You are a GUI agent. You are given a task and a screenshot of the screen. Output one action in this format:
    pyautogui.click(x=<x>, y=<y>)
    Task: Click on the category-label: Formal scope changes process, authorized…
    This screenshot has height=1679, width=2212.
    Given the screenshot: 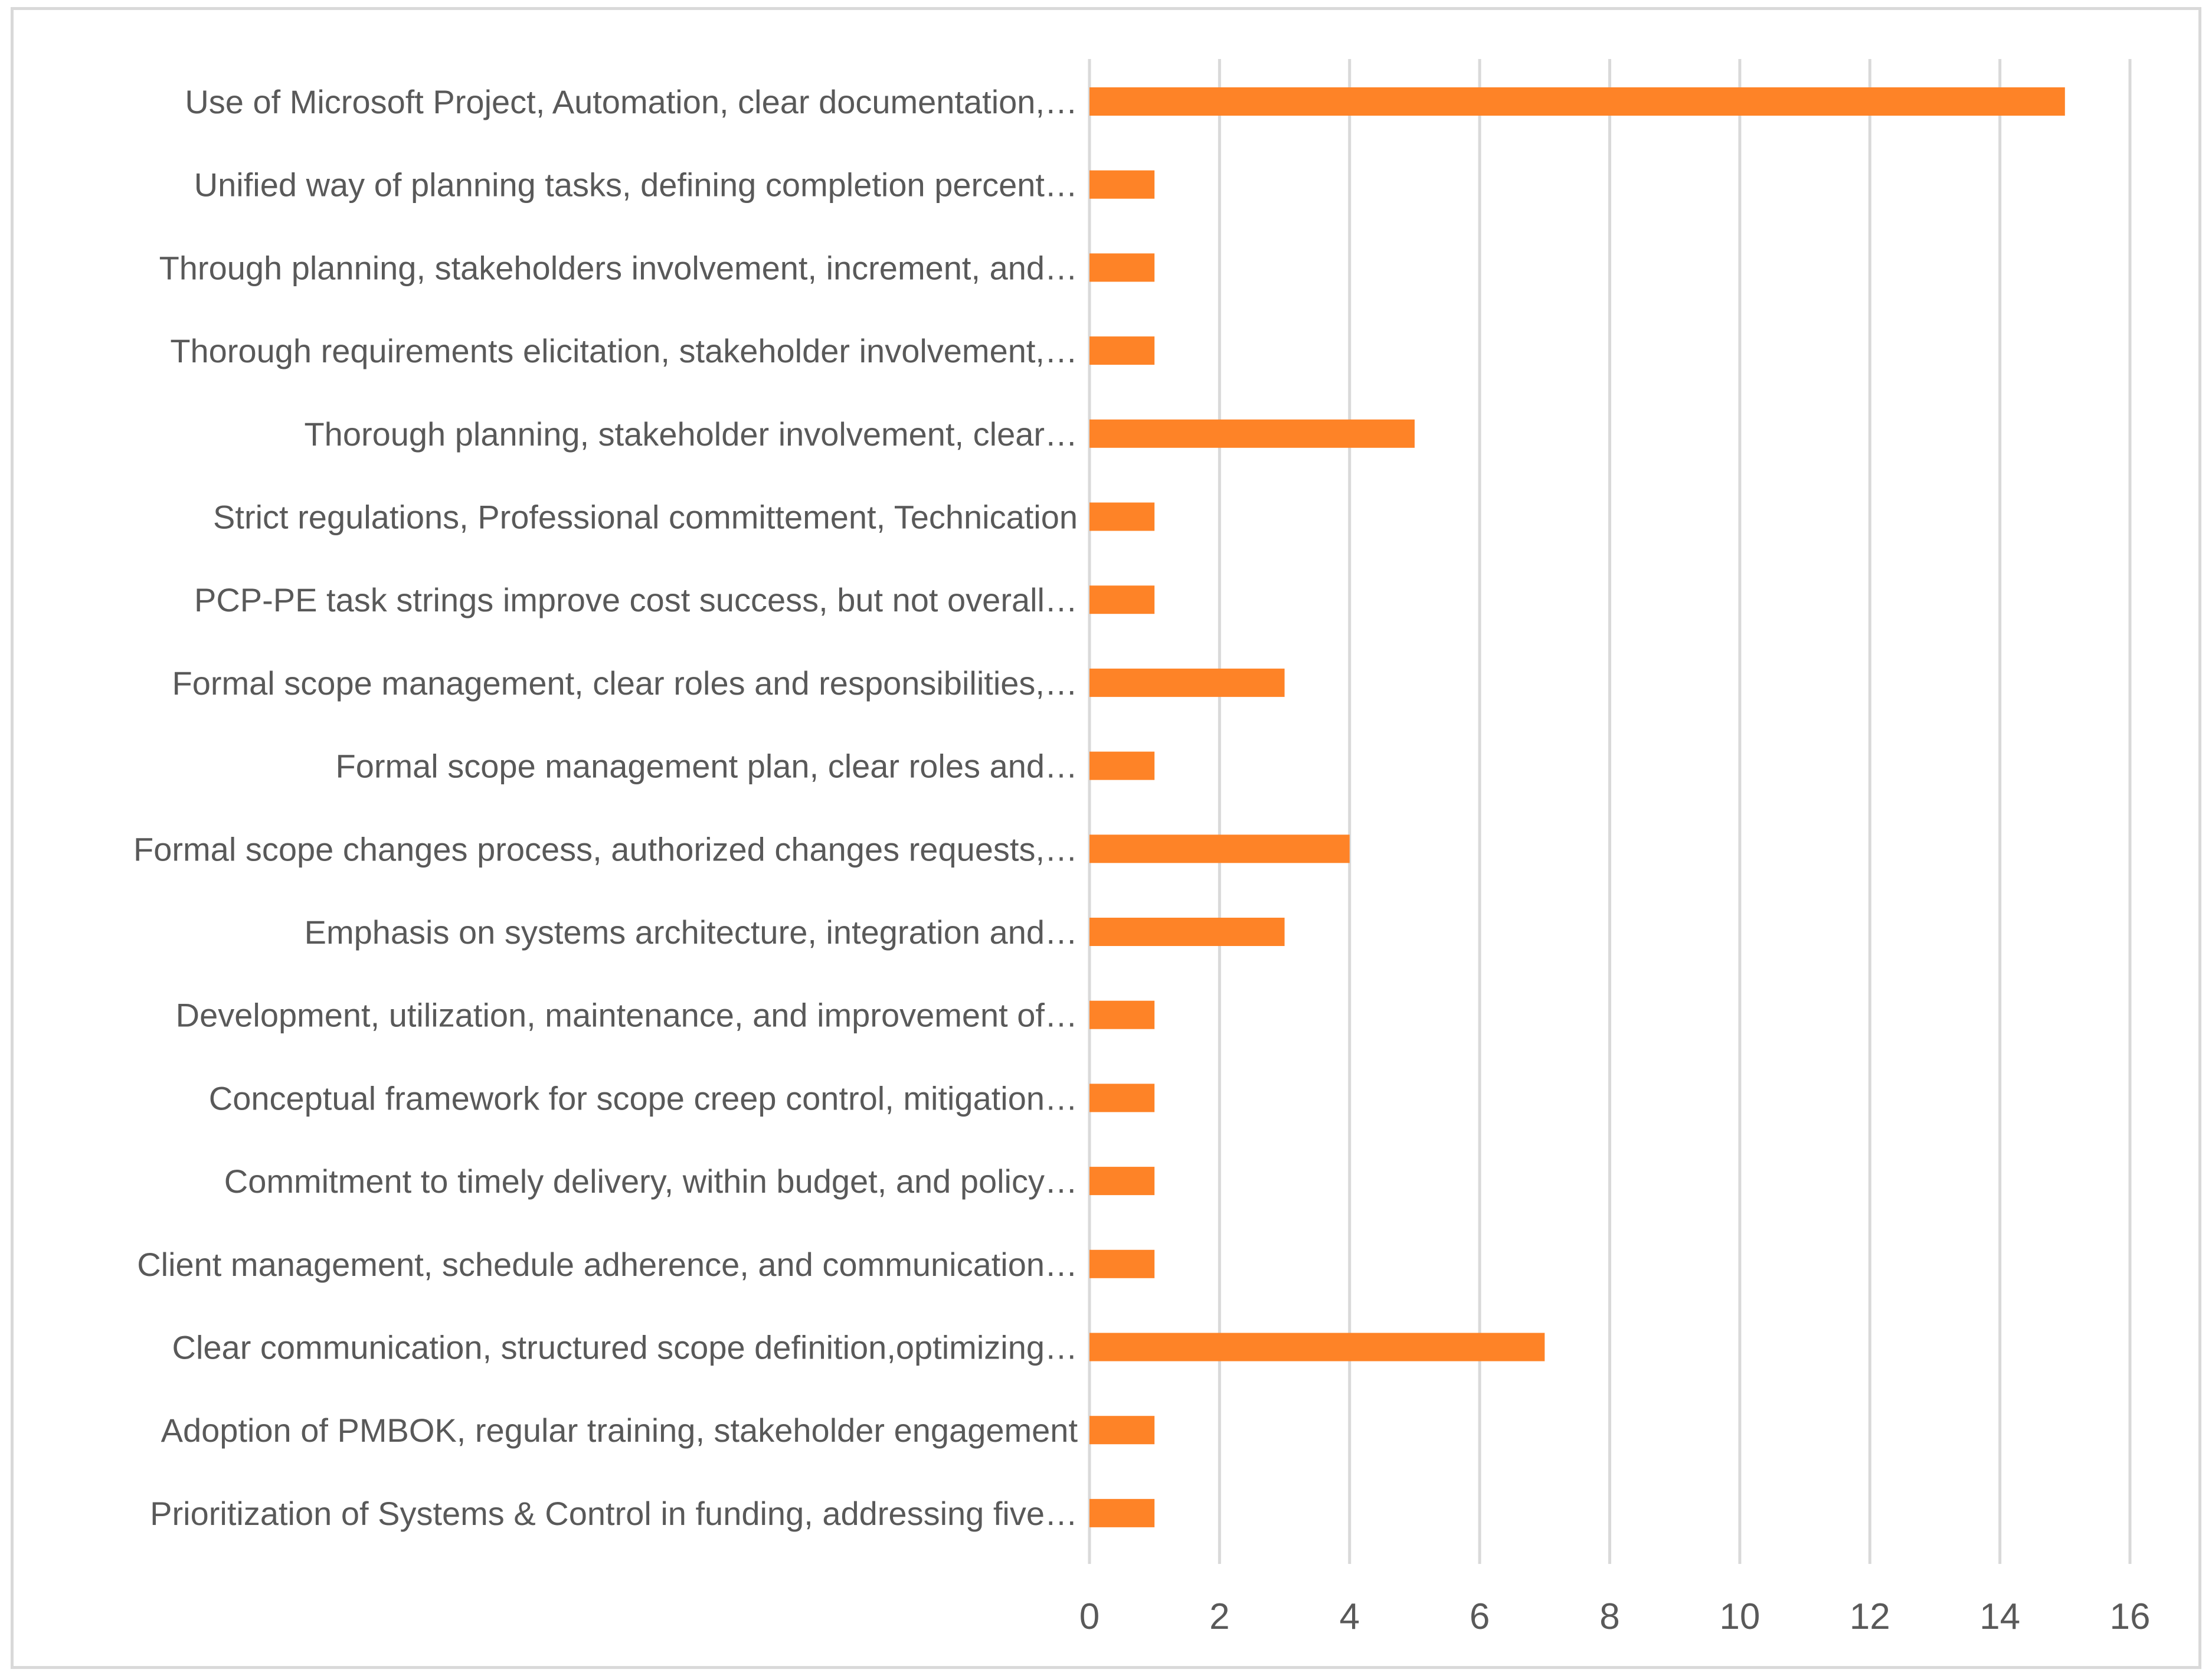 What is the action you would take?
    pyautogui.click(x=605, y=849)
    